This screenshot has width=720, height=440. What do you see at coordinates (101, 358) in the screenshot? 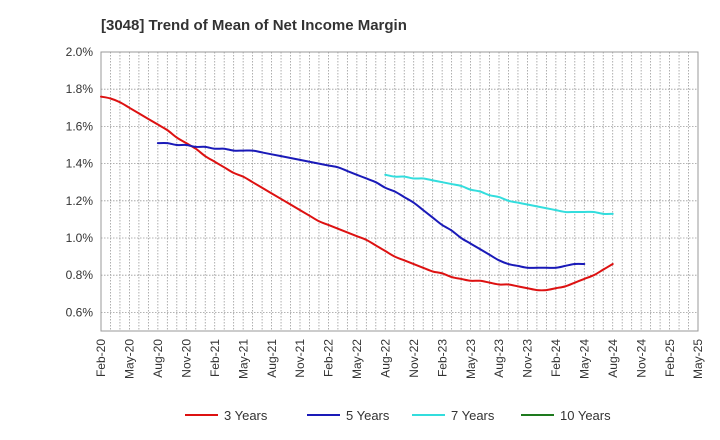
I see `x-tick-label: Feb-20` at bounding box center [101, 358].